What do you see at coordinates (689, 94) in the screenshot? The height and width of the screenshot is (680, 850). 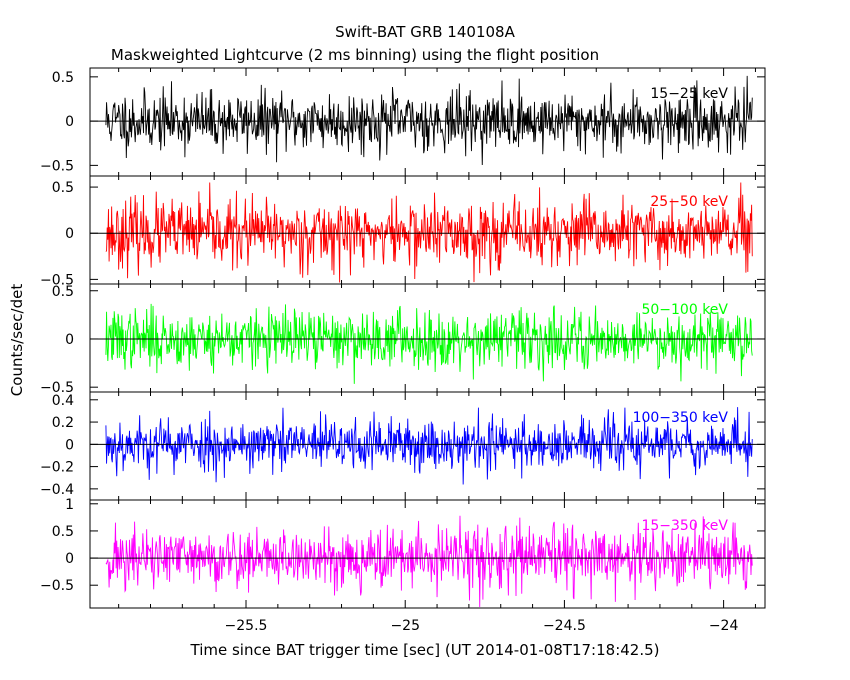 I see `band-label: 15−25 keV` at bounding box center [689, 94].